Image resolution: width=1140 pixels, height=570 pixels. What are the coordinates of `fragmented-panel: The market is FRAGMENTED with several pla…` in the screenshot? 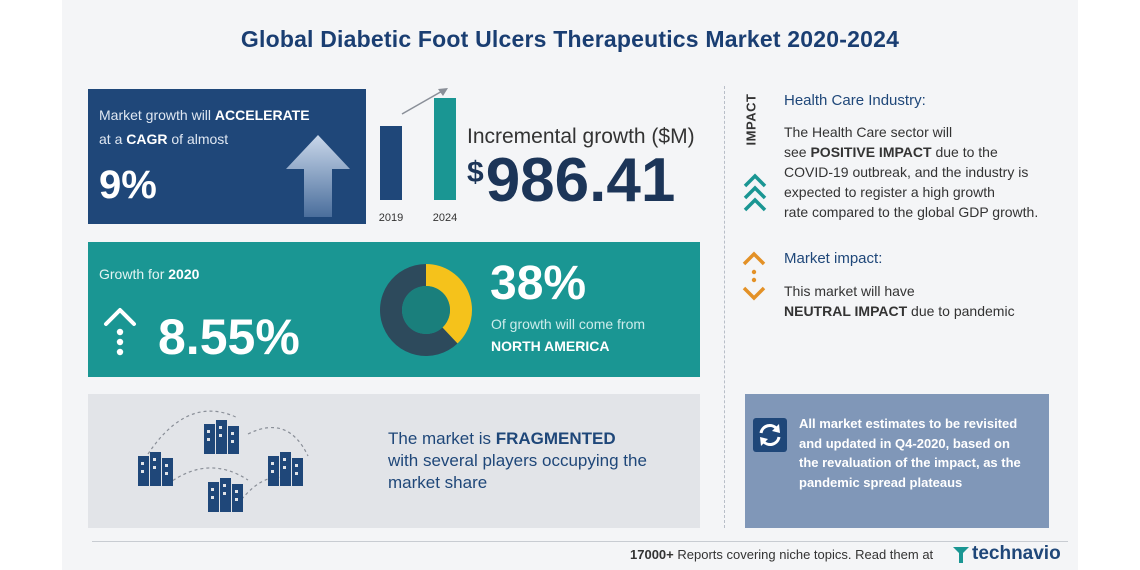 It's located at (394, 461).